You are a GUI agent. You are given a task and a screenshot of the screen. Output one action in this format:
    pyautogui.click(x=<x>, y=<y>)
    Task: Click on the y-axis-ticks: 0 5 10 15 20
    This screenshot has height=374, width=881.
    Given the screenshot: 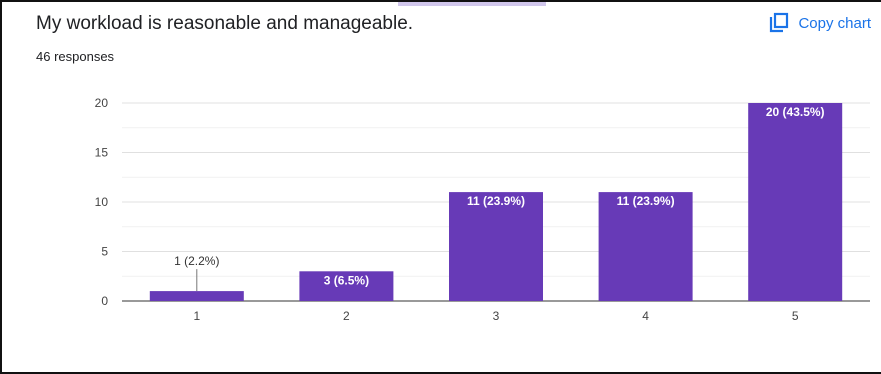 What is the action you would take?
    pyautogui.click(x=102, y=202)
    